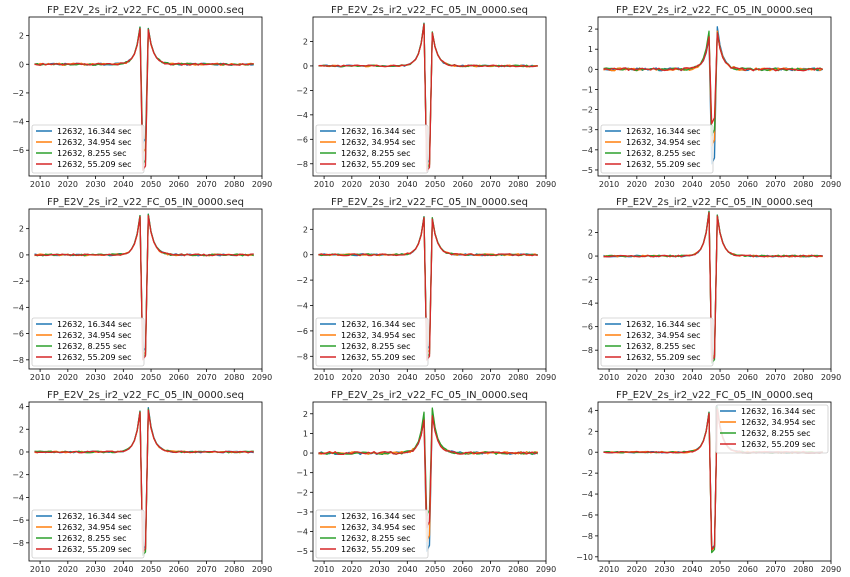  Describe the element at coordinates (590, 69) in the screenshot. I see `y-tick-label: 0` at that location.